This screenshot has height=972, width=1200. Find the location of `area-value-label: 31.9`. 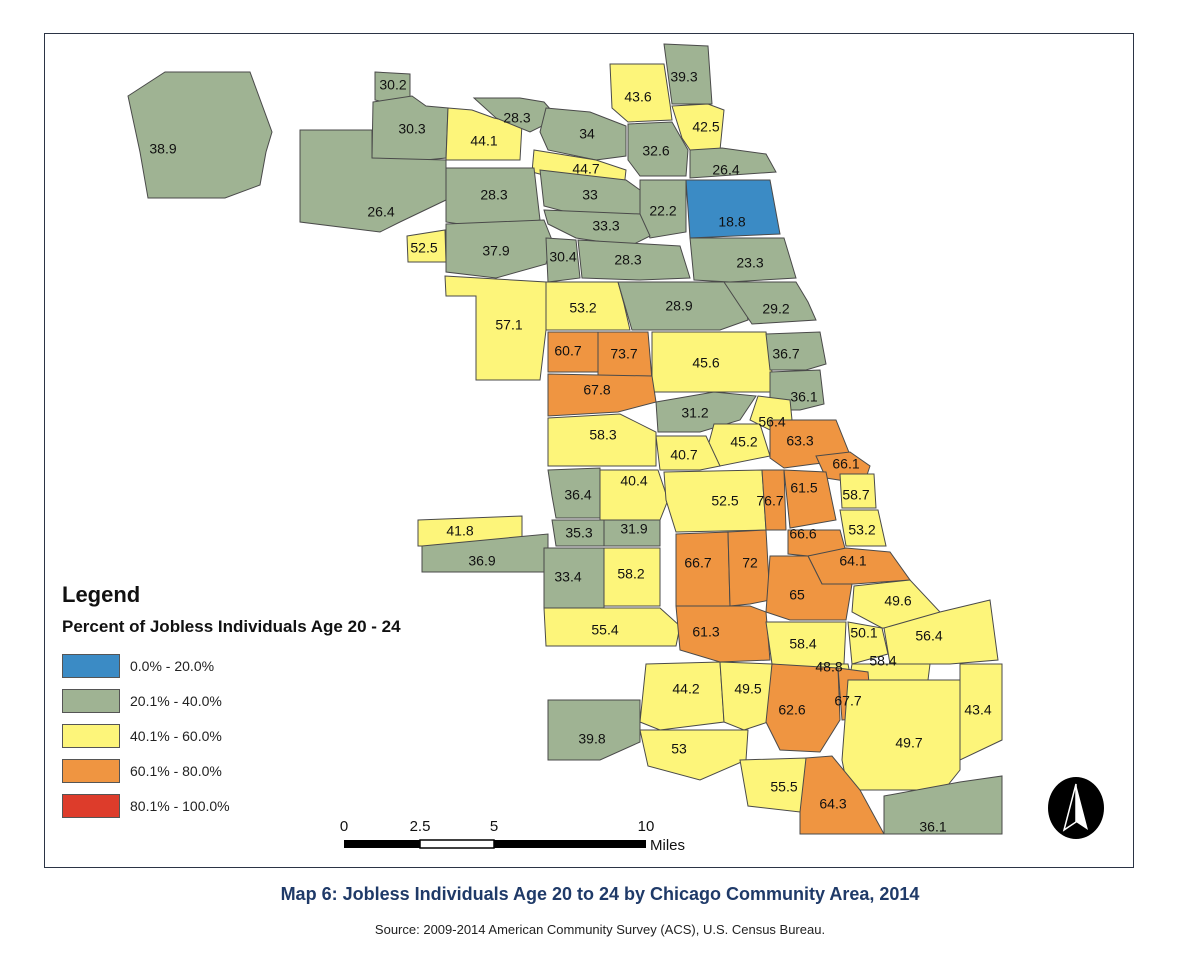

area-value-label: 31.9 is located at coordinates (633, 529).